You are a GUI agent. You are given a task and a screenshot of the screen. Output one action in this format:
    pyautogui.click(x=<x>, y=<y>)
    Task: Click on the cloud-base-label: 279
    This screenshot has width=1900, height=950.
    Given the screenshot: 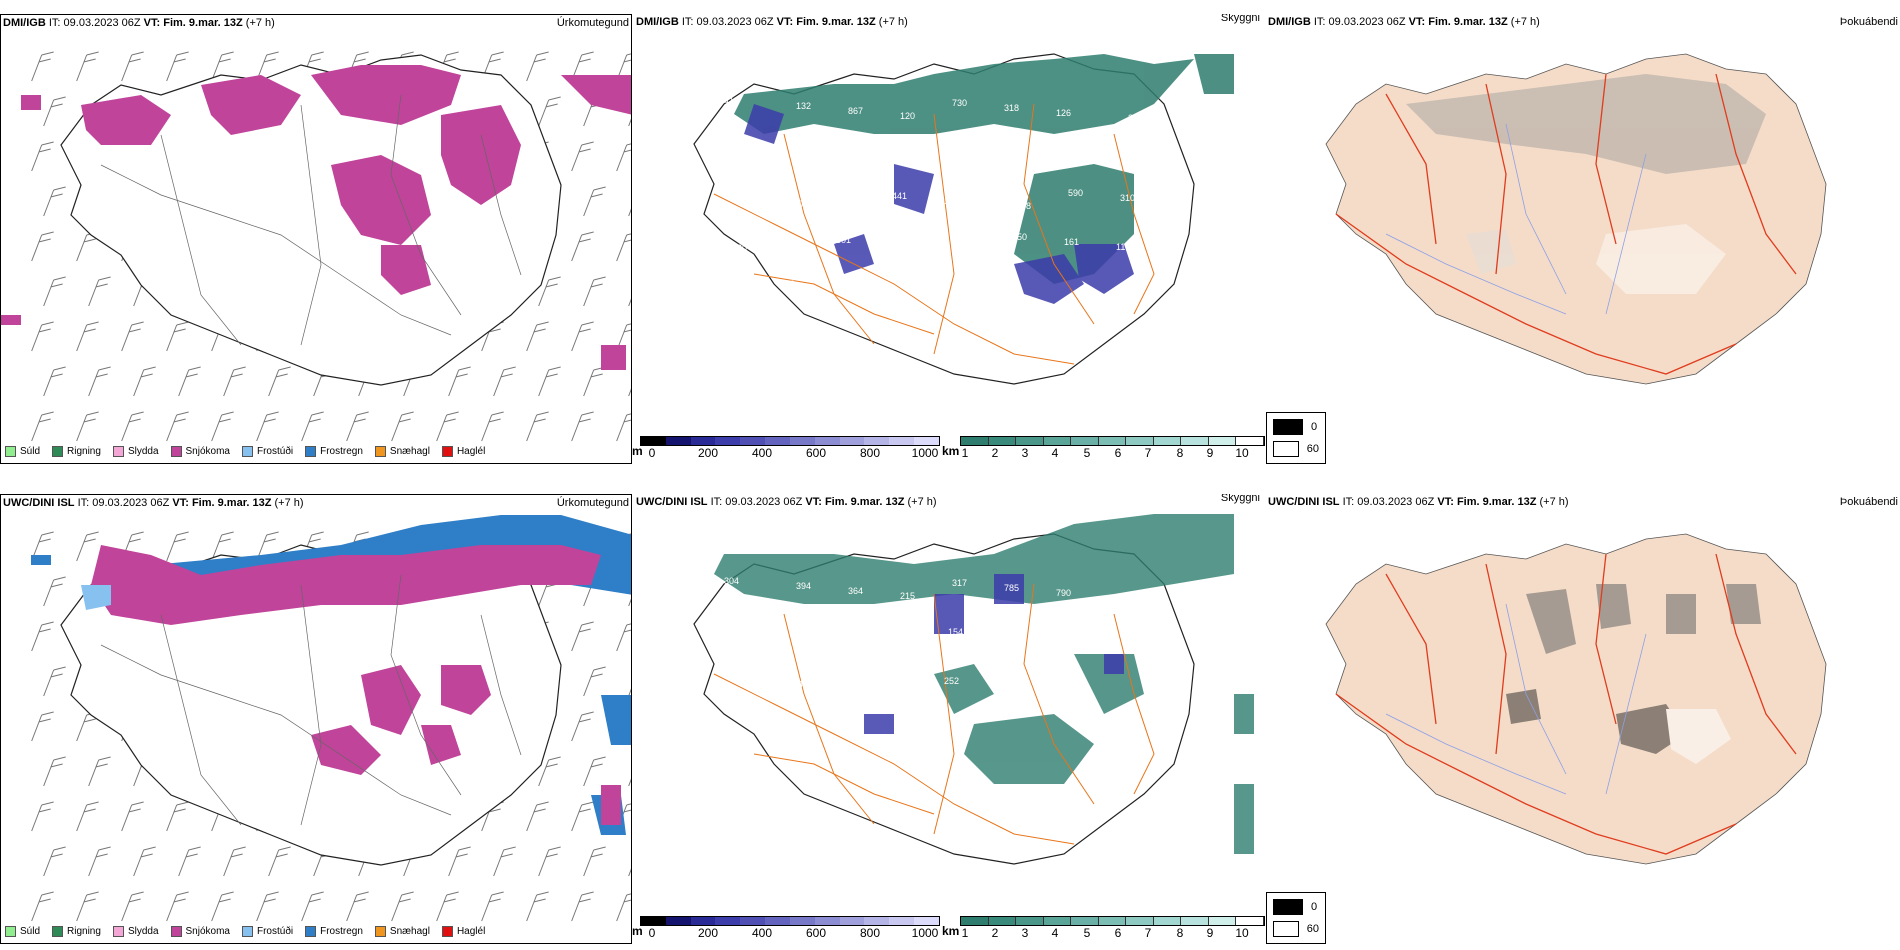 What is the action you would take?
    pyautogui.click(x=859, y=289)
    